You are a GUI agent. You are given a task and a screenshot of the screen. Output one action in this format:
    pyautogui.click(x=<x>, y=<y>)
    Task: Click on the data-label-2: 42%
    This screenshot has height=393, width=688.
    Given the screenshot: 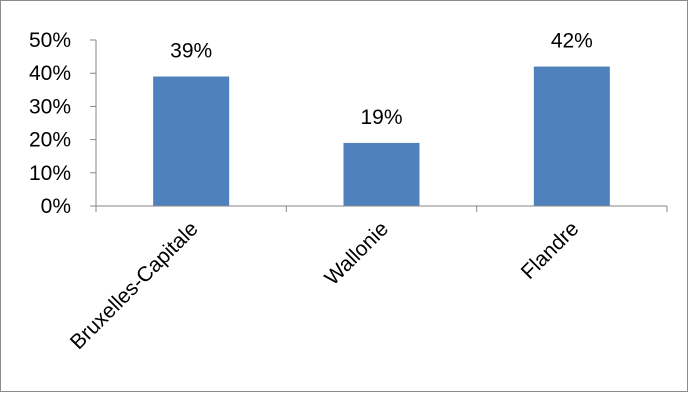 What is the action you would take?
    pyautogui.click(x=572, y=41)
    